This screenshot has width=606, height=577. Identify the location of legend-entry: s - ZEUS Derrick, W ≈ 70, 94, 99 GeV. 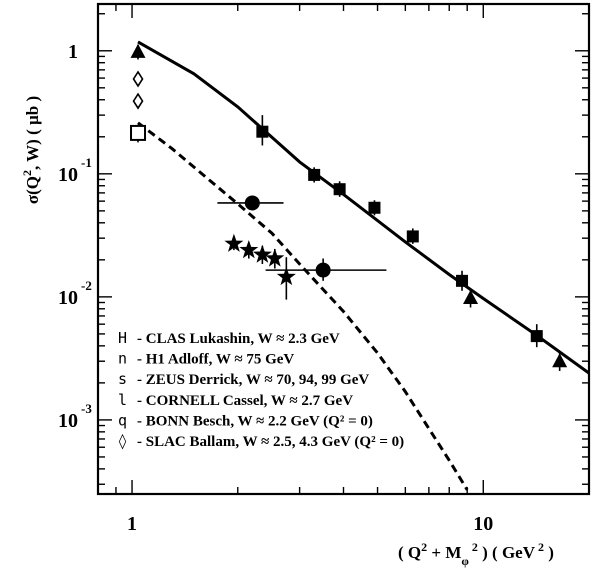
(243, 379).